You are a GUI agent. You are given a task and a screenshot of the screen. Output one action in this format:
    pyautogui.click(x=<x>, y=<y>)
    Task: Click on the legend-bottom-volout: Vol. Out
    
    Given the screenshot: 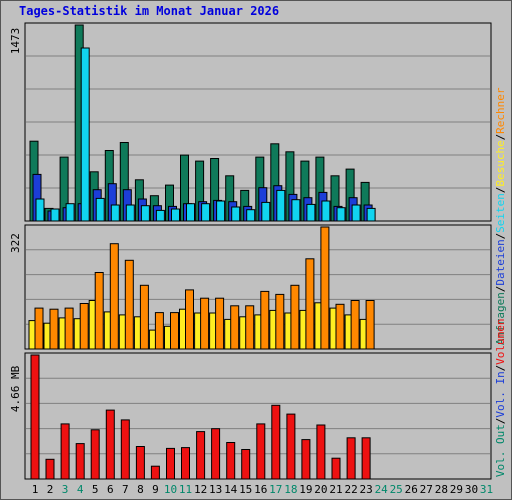 What is the action you would take?
    pyautogui.click(x=500, y=450)
    